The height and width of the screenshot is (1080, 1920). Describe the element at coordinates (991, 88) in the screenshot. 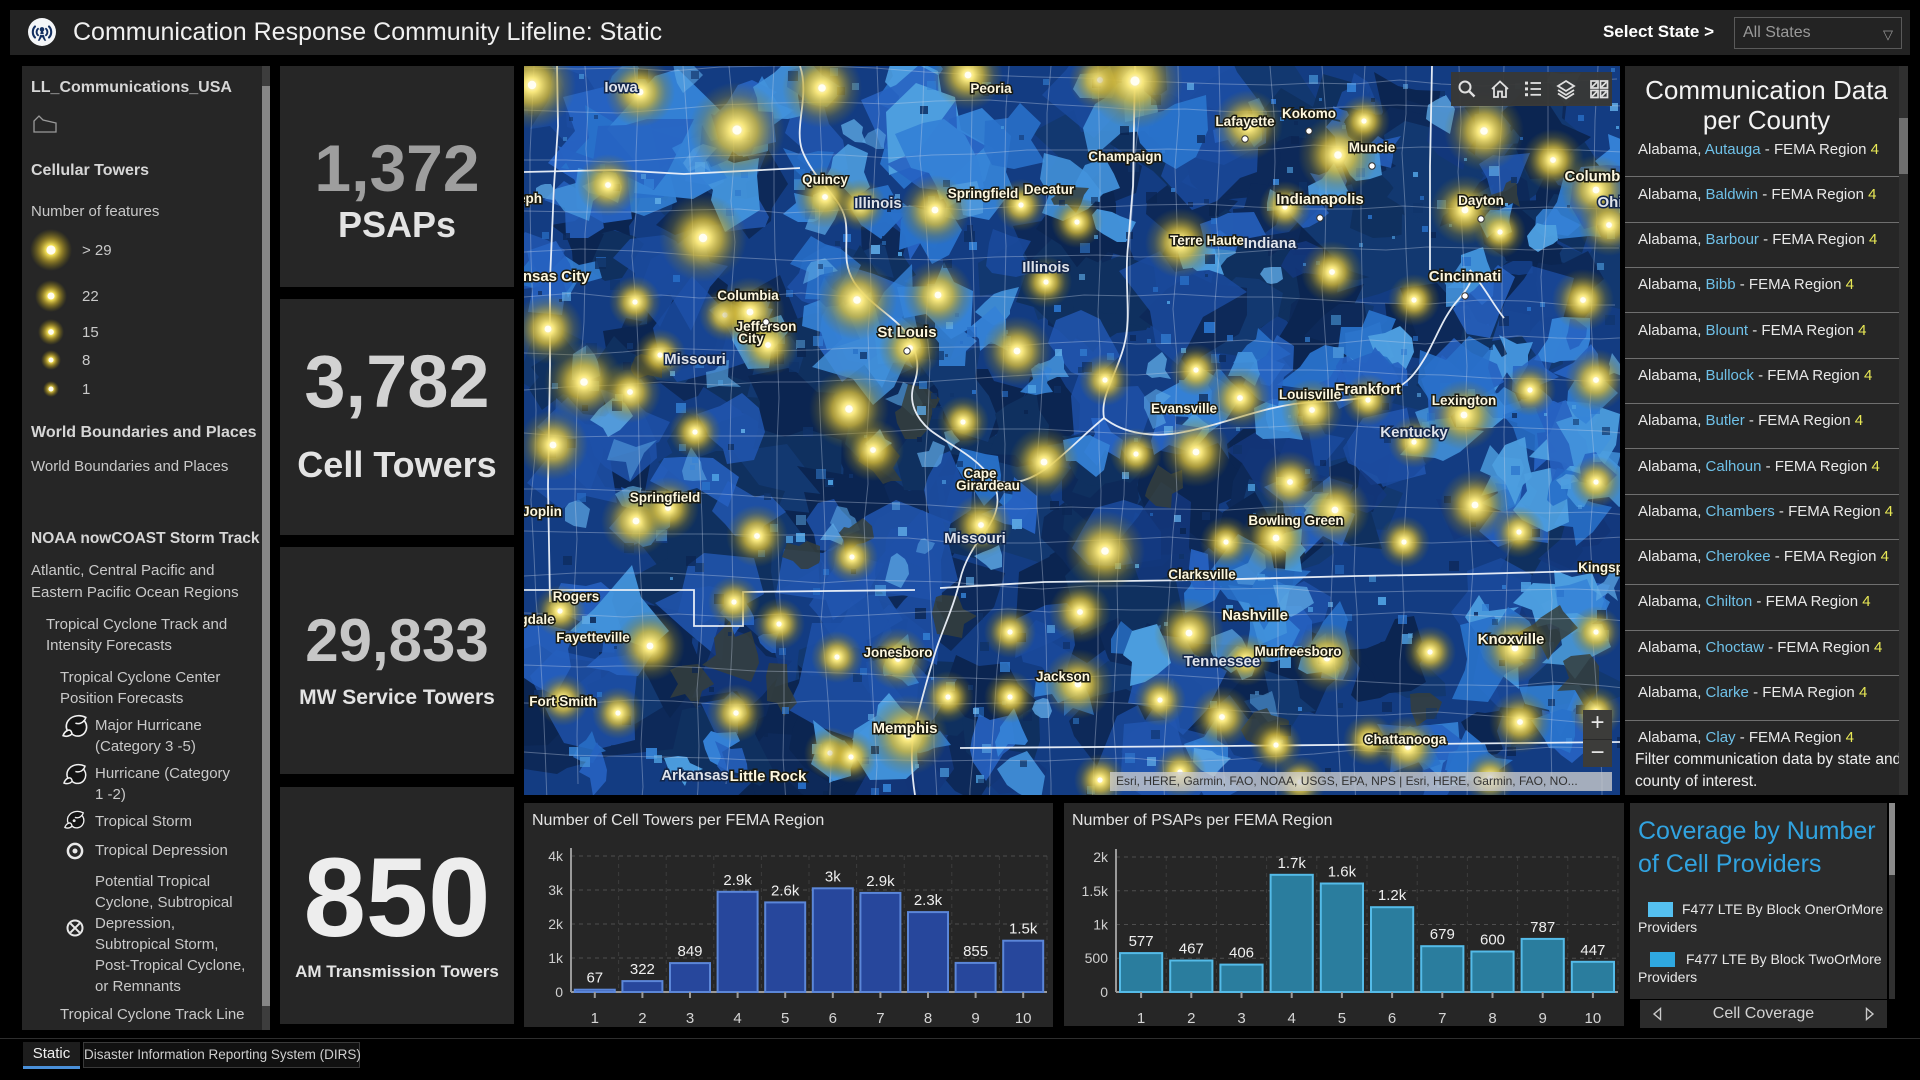

I see `svg-text: Peoria` at that location.